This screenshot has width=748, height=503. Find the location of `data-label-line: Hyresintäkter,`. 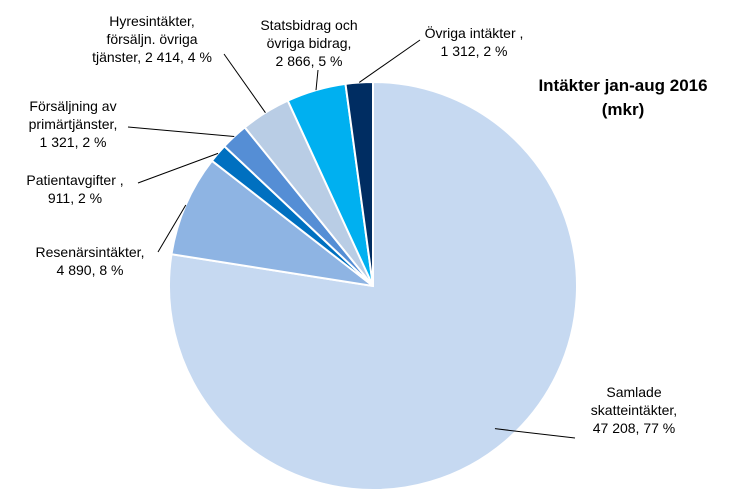

data-label-line: Hyresintäkter, is located at coordinates (152, 21).